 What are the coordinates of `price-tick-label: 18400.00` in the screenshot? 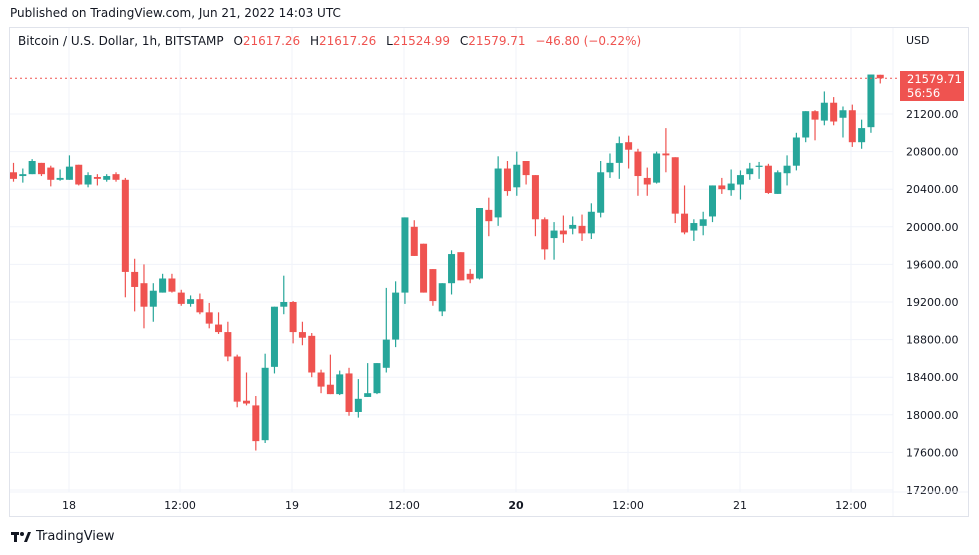 It's located at (932, 377).